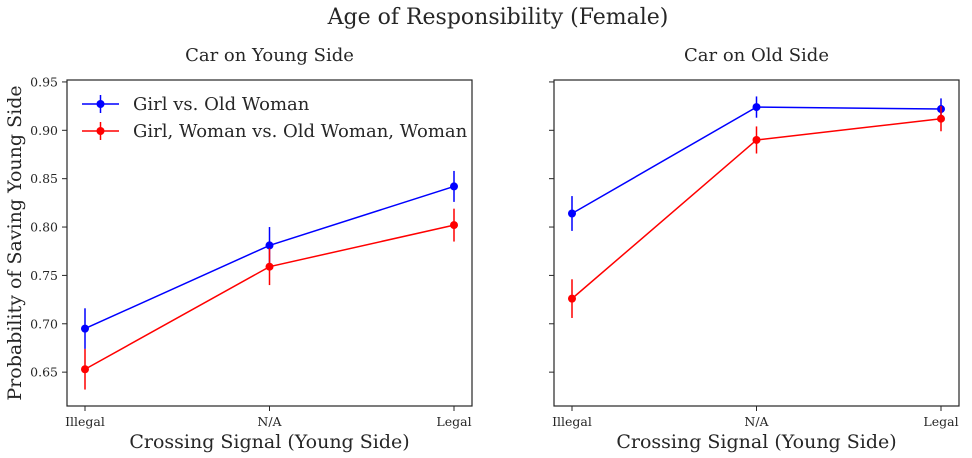 The image size is (972, 458). What do you see at coordinates (300, 131) in the screenshot?
I see `legend-label: Girl, Woman vs. Old Woman, Woman` at bounding box center [300, 131].